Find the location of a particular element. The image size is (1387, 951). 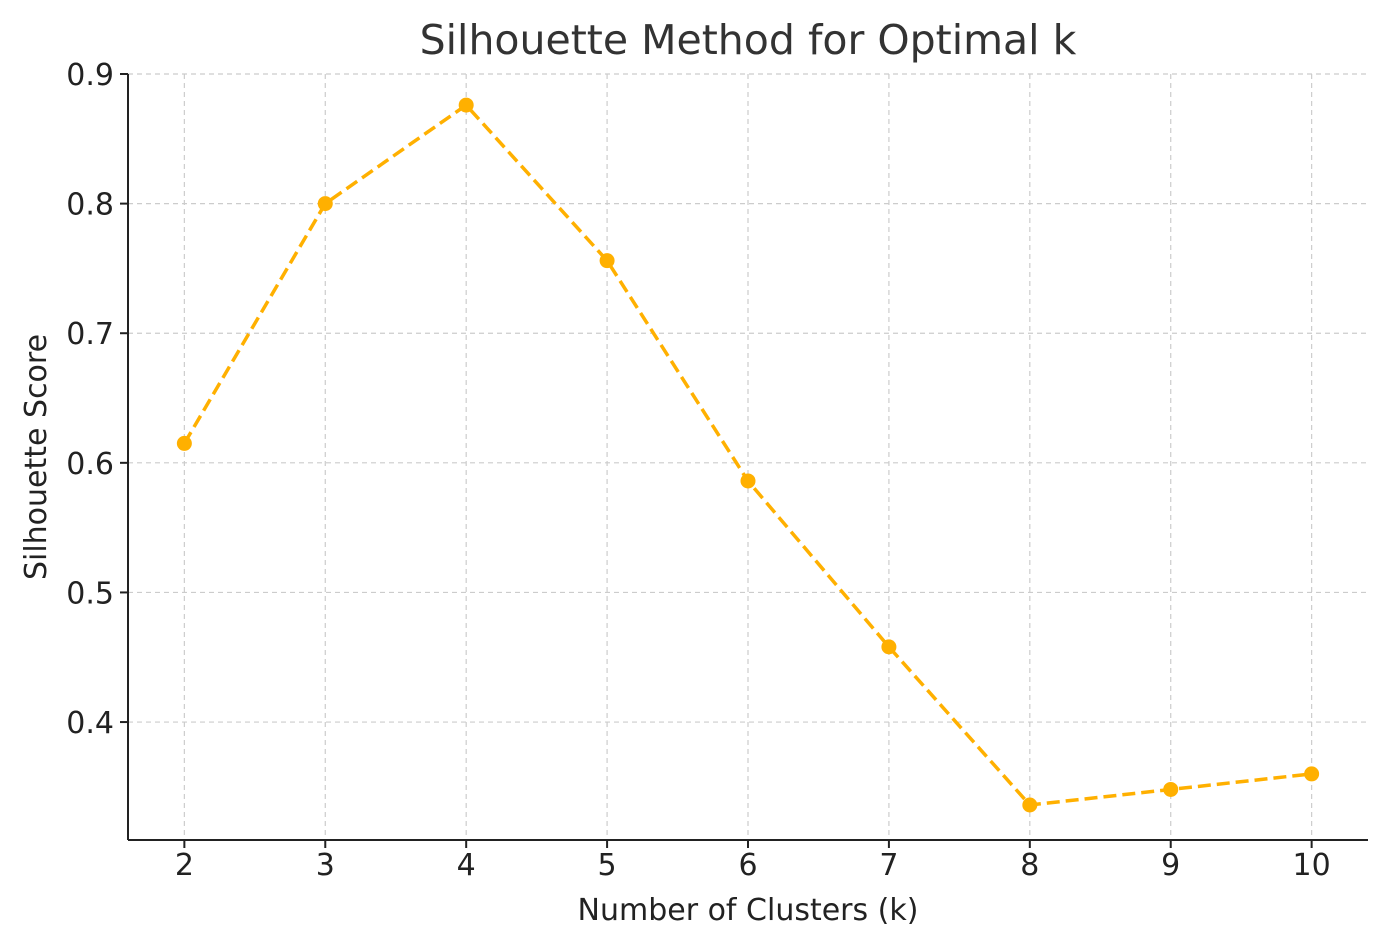

x-tick-label: 3 is located at coordinates (325, 865).